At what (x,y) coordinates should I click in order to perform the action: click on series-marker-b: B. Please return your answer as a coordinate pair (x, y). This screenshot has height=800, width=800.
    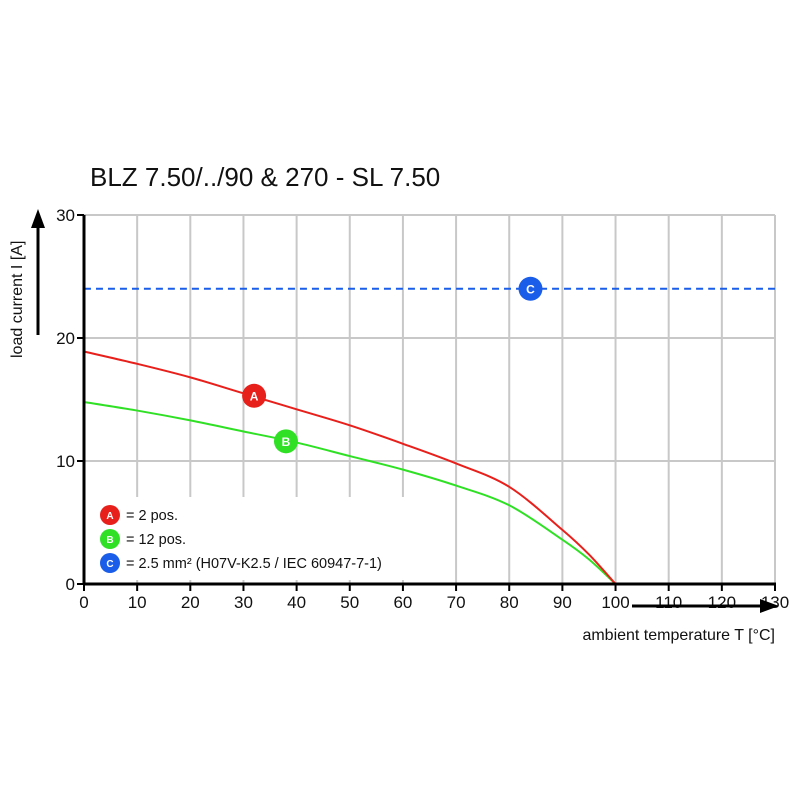
    Looking at the image, I should click on (285, 441).